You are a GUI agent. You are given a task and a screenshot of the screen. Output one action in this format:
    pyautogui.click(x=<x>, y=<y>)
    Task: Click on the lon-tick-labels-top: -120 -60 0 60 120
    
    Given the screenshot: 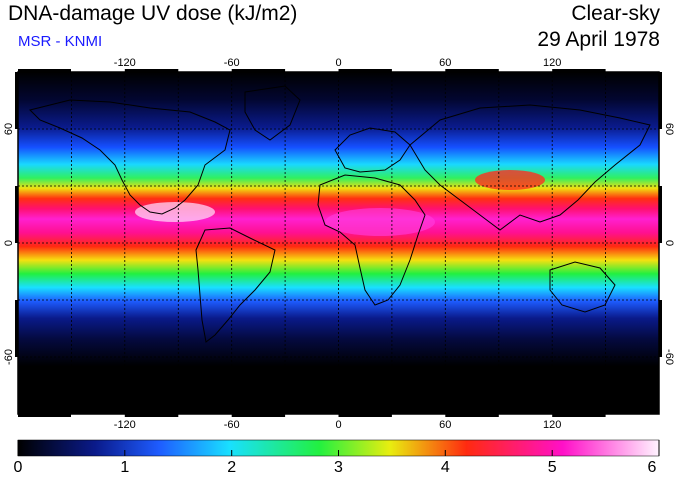 What is the action you would take?
    pyautogui.click(x=338, y=63)
    